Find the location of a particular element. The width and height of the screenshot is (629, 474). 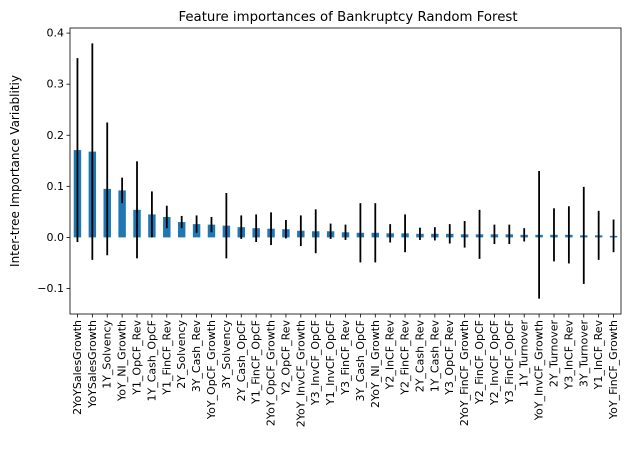

x-tick-label: Y1_InvCF_OpCF is located at coordinates (330, 363).